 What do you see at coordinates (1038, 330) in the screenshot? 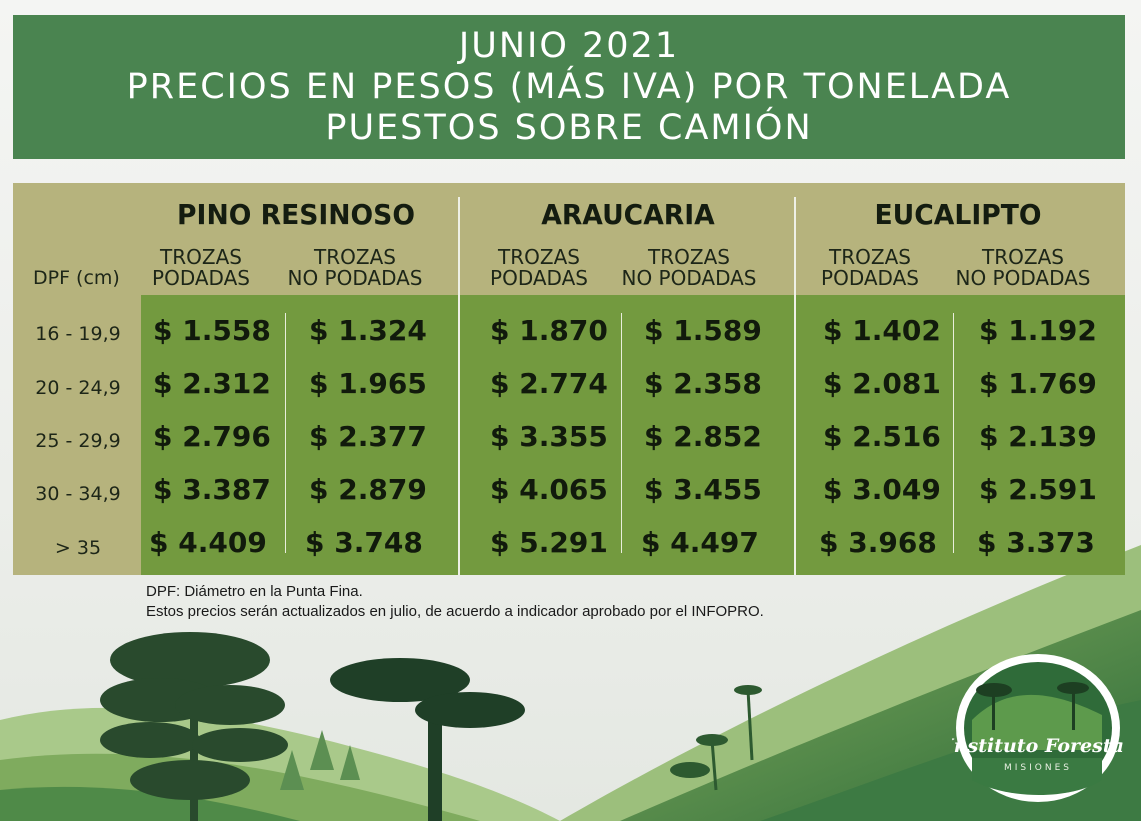
I see `price-cell: $ 1.192` at bounding box center [1038, 330].